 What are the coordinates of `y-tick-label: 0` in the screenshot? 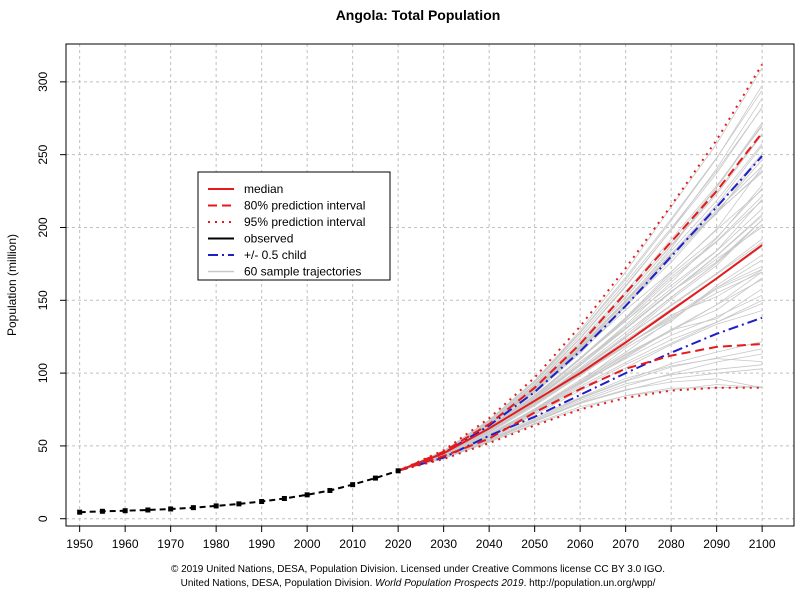 It's located at (43, 518).